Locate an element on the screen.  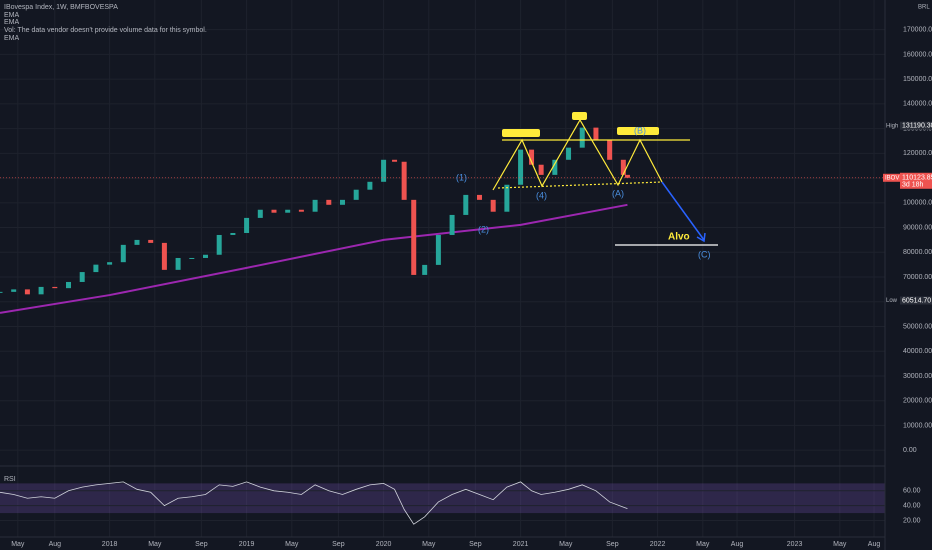
low-label: Low is located at coordinates (892, 301).